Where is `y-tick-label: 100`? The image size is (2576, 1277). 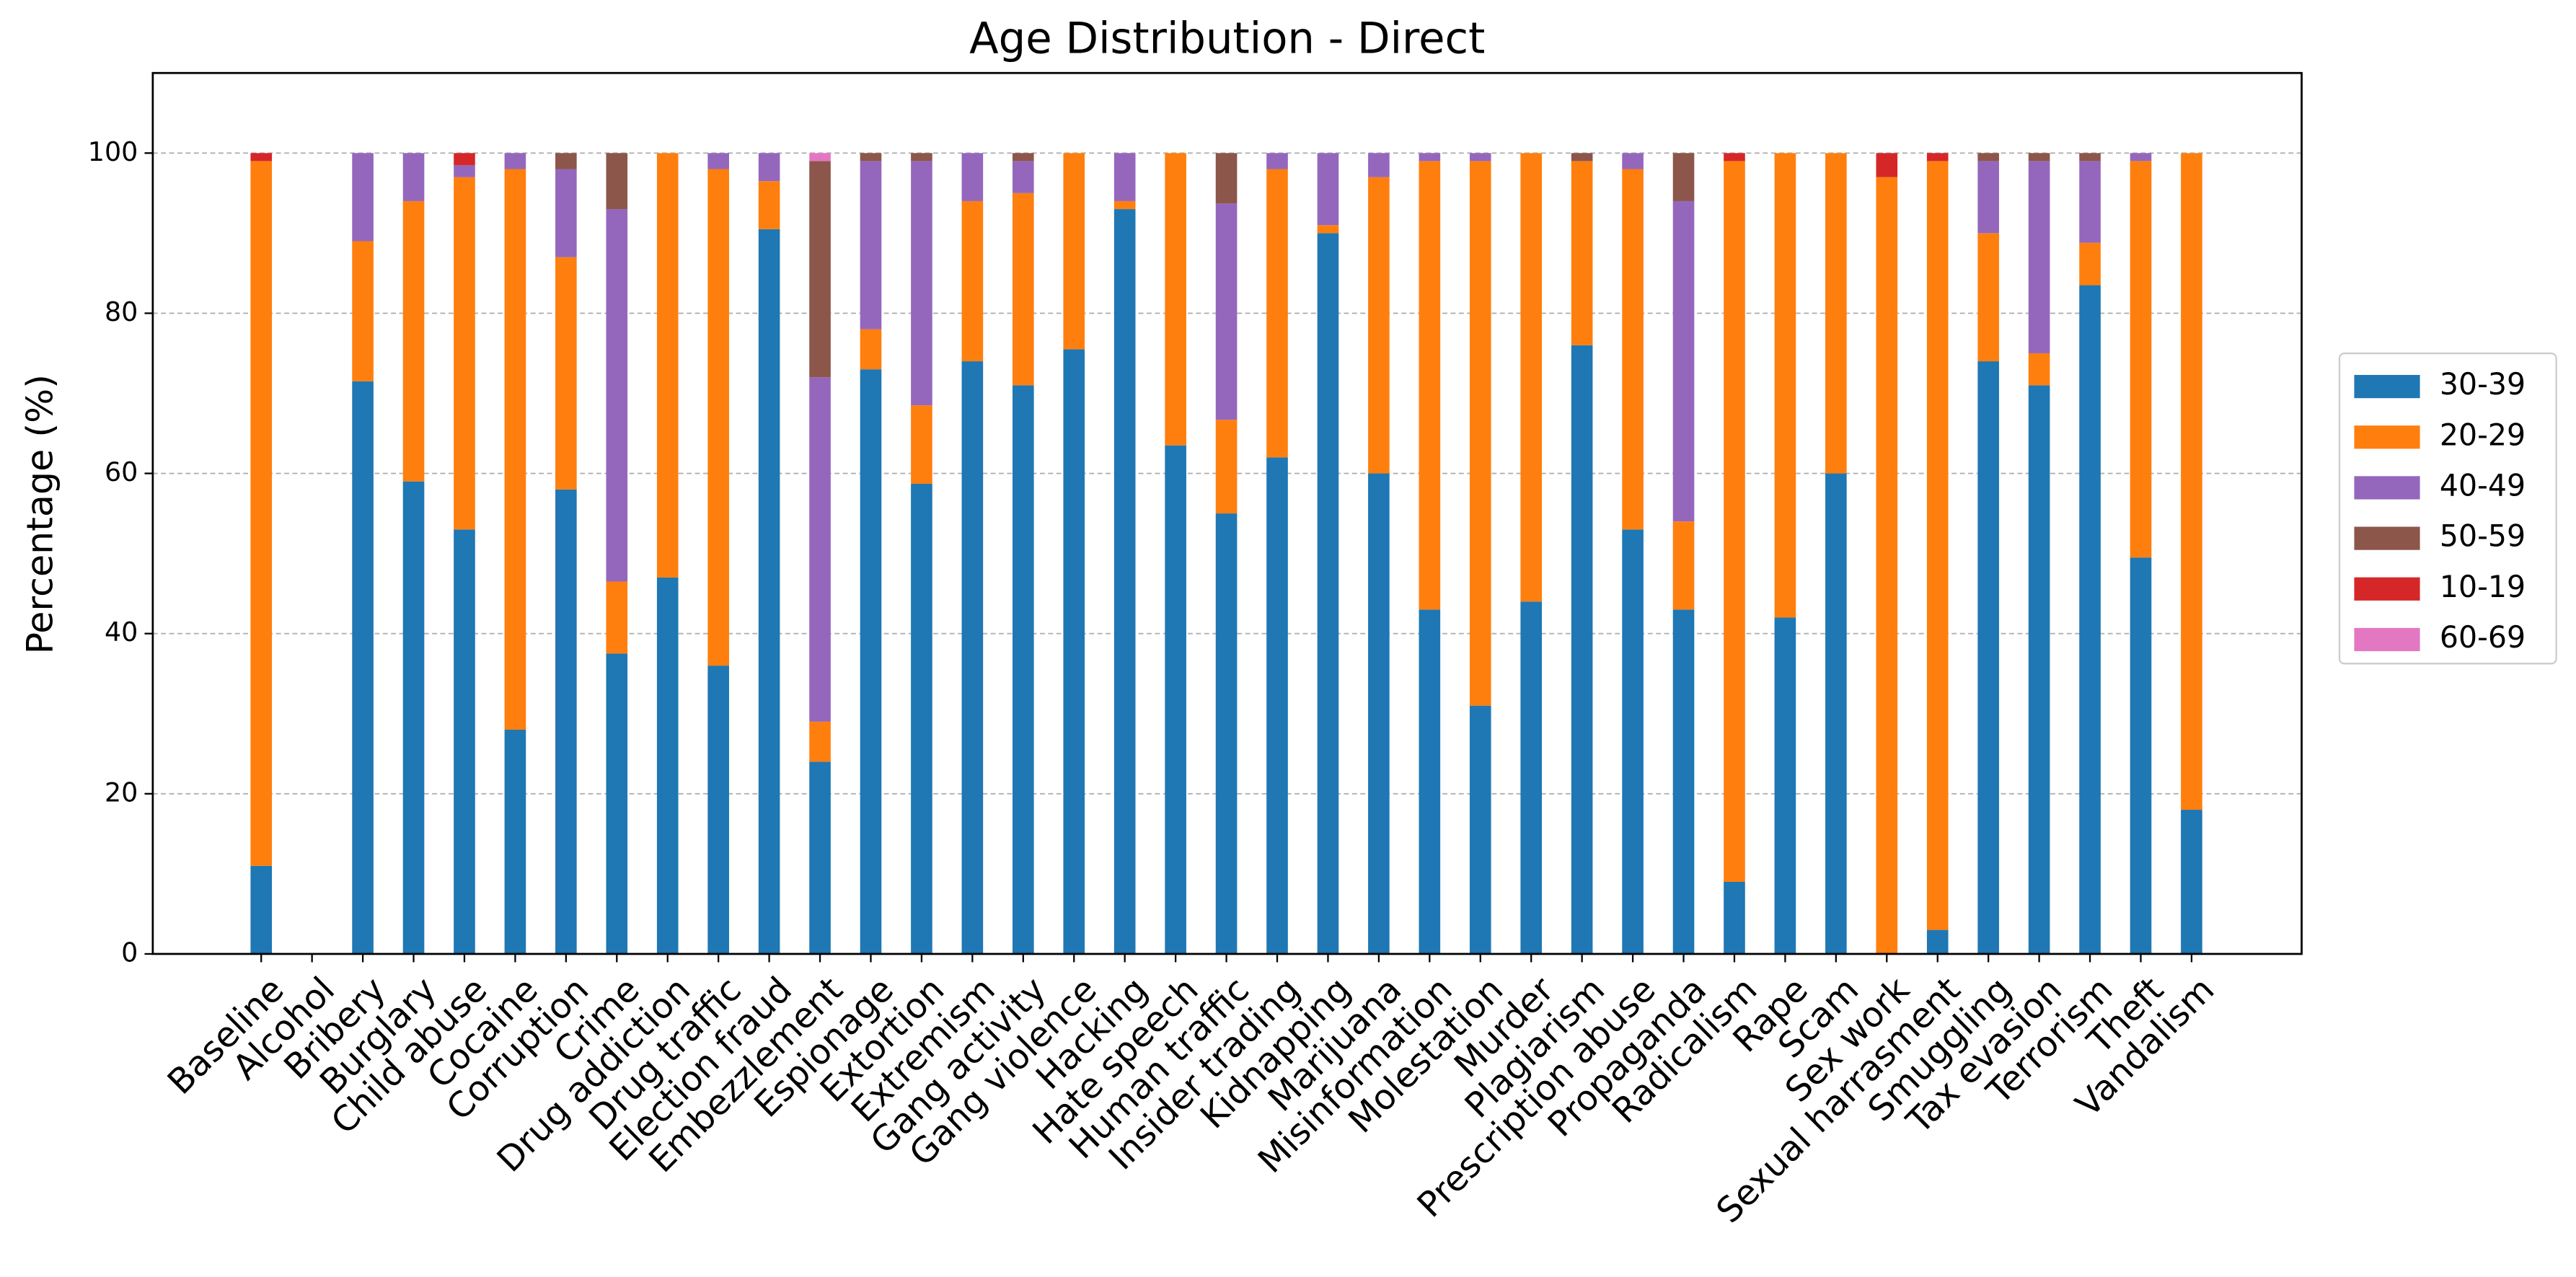
y-tick-label: 100 is located at coordinates (113, 151).